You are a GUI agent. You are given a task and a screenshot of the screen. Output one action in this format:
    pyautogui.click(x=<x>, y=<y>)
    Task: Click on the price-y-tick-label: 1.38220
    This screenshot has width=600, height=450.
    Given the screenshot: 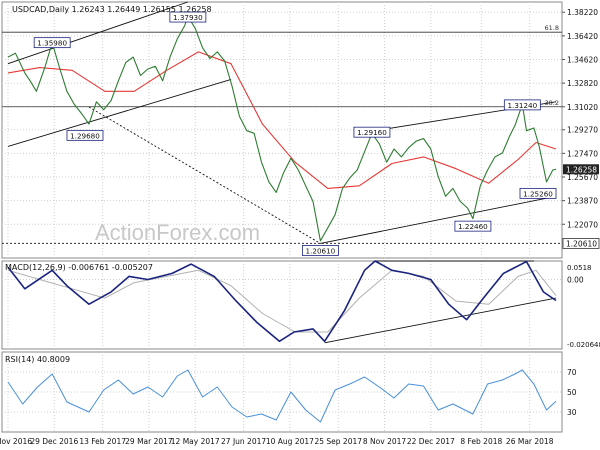 What is the action you would take?
    pyautogui.click(x=582, y=12)
    